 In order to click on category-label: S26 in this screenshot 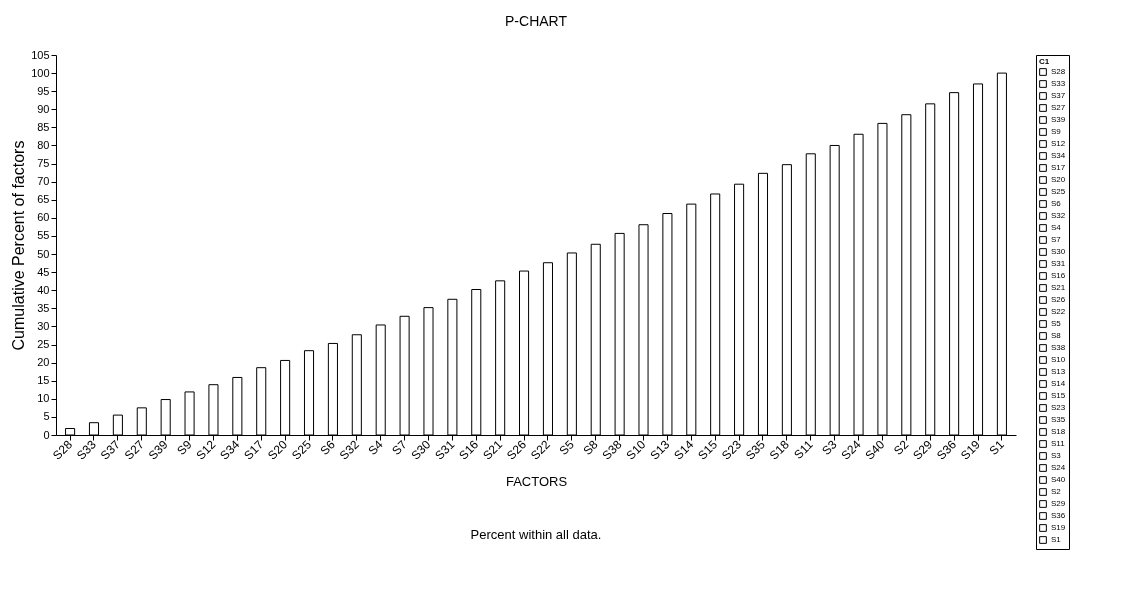, I will do `click(1058, 299)`.